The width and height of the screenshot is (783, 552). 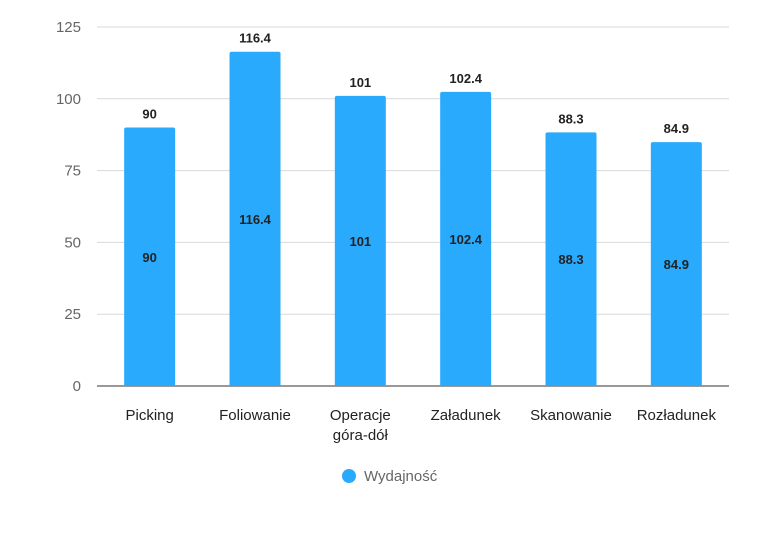 I want to click on bar-value-label-inside: 88.3, so click(x=570, y=259).